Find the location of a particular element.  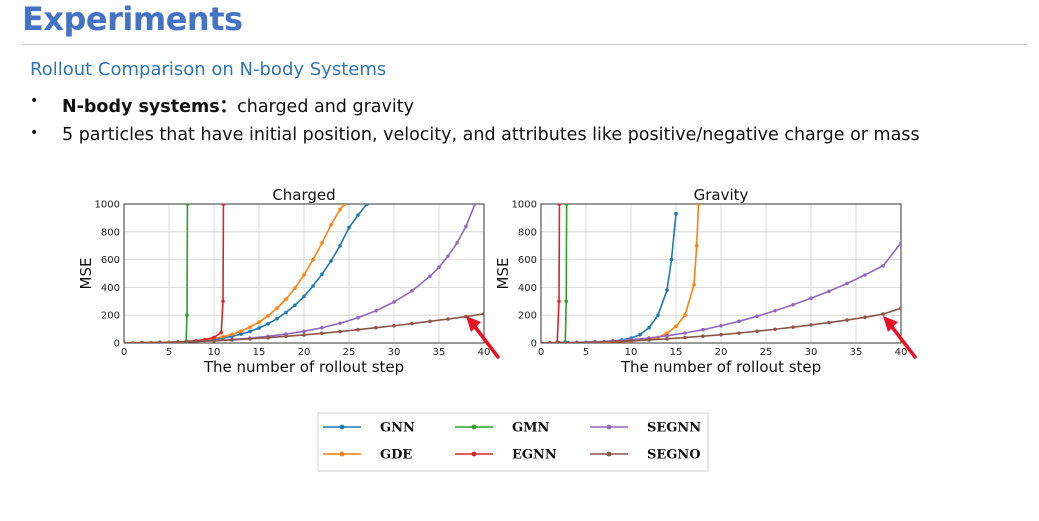

red-arrow-icon is located at coordinates (902, 340).